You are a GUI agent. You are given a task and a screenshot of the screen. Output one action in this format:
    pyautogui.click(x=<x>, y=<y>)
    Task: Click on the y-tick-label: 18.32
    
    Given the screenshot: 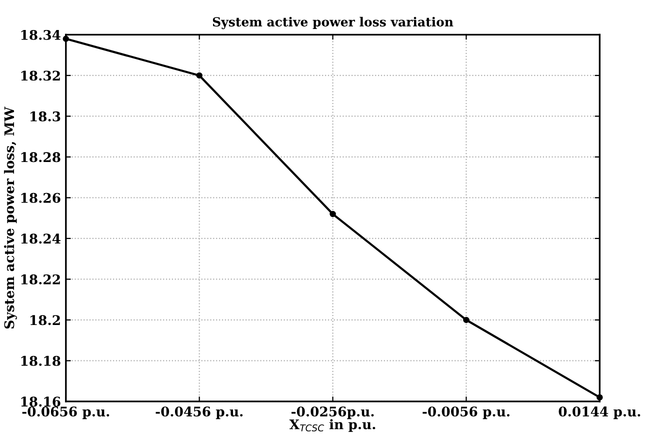 What is the action you would take?
    pyautogui.click(x=40, y=75)
    